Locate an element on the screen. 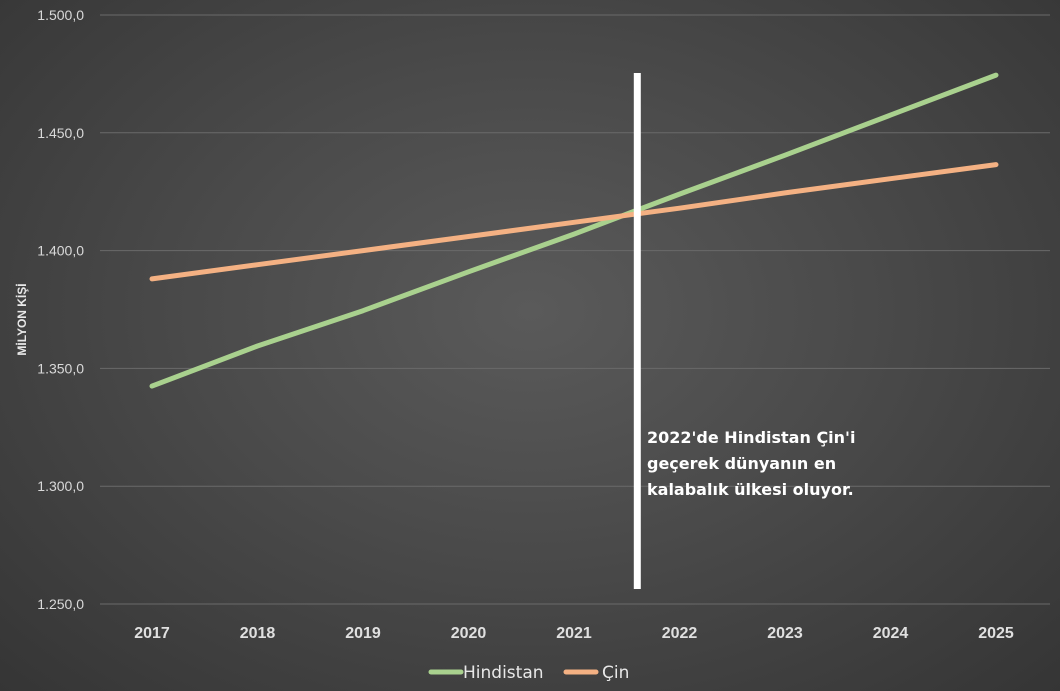 The width and height of the screenshot is (1060, 691). x-tick-label: 2024 is located at coordinates (891, 633).